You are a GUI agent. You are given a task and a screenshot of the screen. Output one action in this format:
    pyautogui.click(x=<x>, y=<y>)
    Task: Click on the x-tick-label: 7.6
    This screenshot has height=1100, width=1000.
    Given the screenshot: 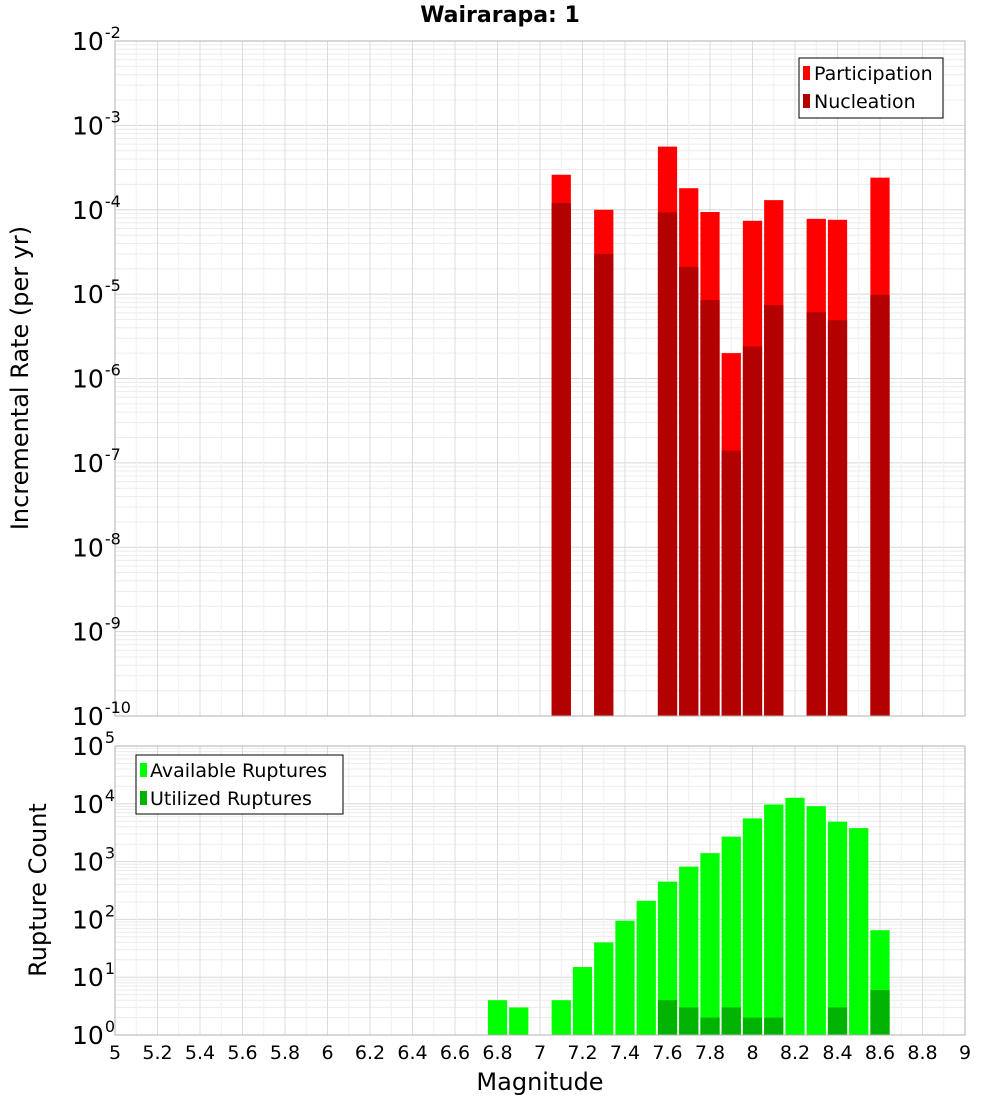 What is the action you would take?
    pyautogui.click(x=667, y=1053)
    